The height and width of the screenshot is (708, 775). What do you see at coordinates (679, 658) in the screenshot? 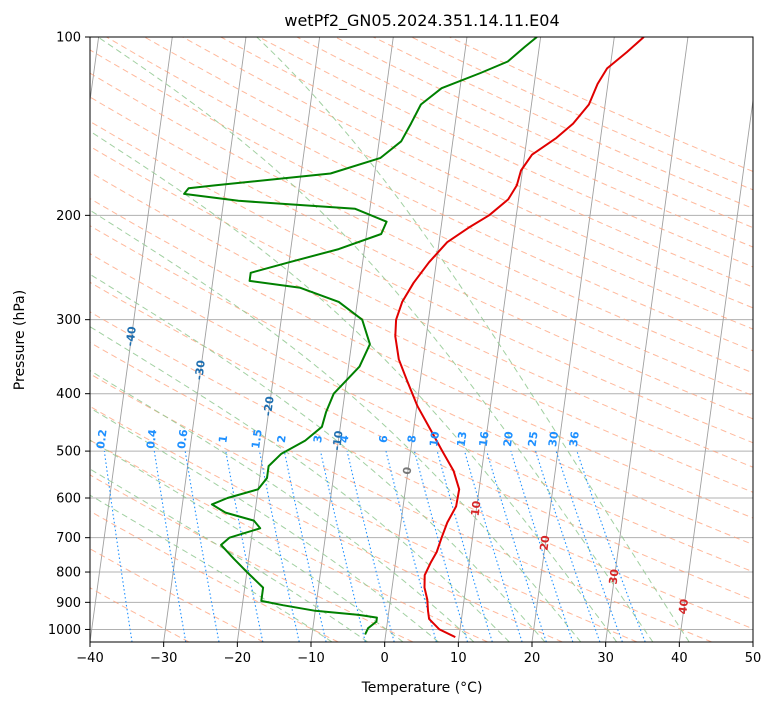
I see `x-tick-label: 40` at bounding box center [679, 658].